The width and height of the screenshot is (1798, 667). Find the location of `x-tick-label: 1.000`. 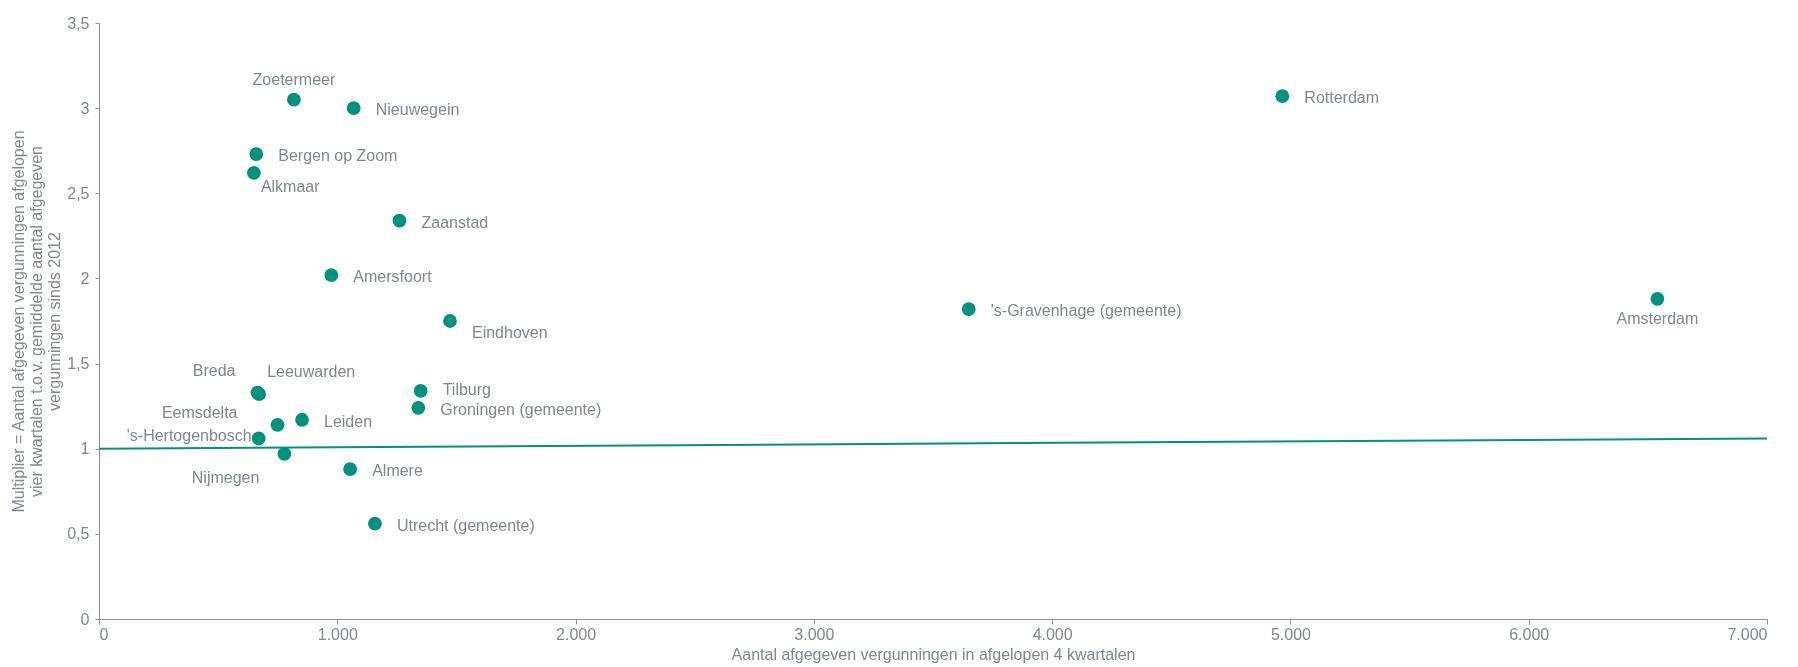

x-tick-label: 1.000 is located at coordinates (337, 634).